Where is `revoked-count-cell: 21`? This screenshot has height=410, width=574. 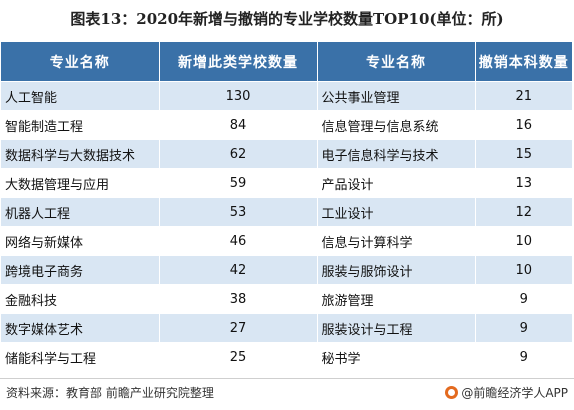
revoked-count-cell: 21 is located at coordinates (523, 96).